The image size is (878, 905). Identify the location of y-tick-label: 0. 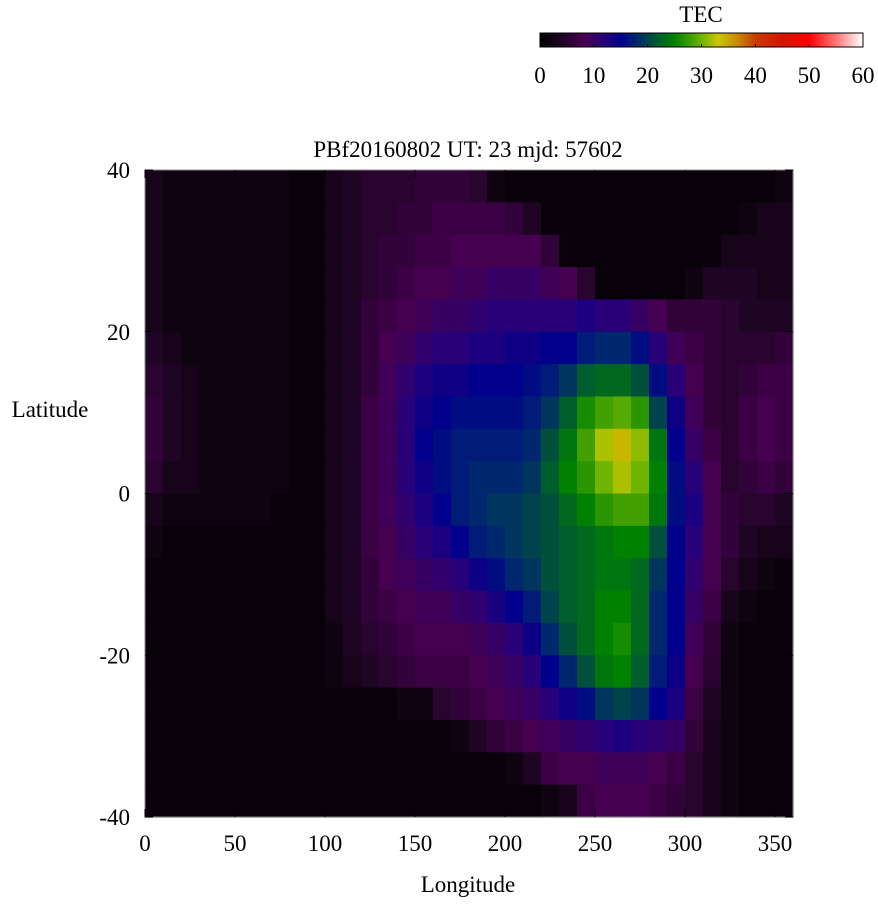
(125, 494).